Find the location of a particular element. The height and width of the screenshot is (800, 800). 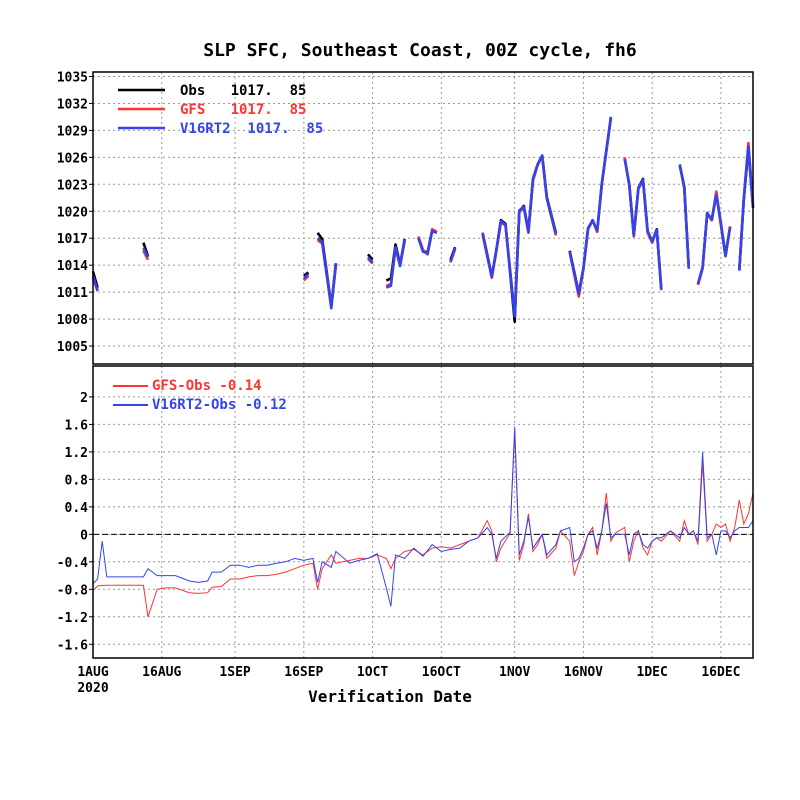

top-legend-label-v16rt2: V16RT2 1017. 85 is located at coordinates (251, 129).